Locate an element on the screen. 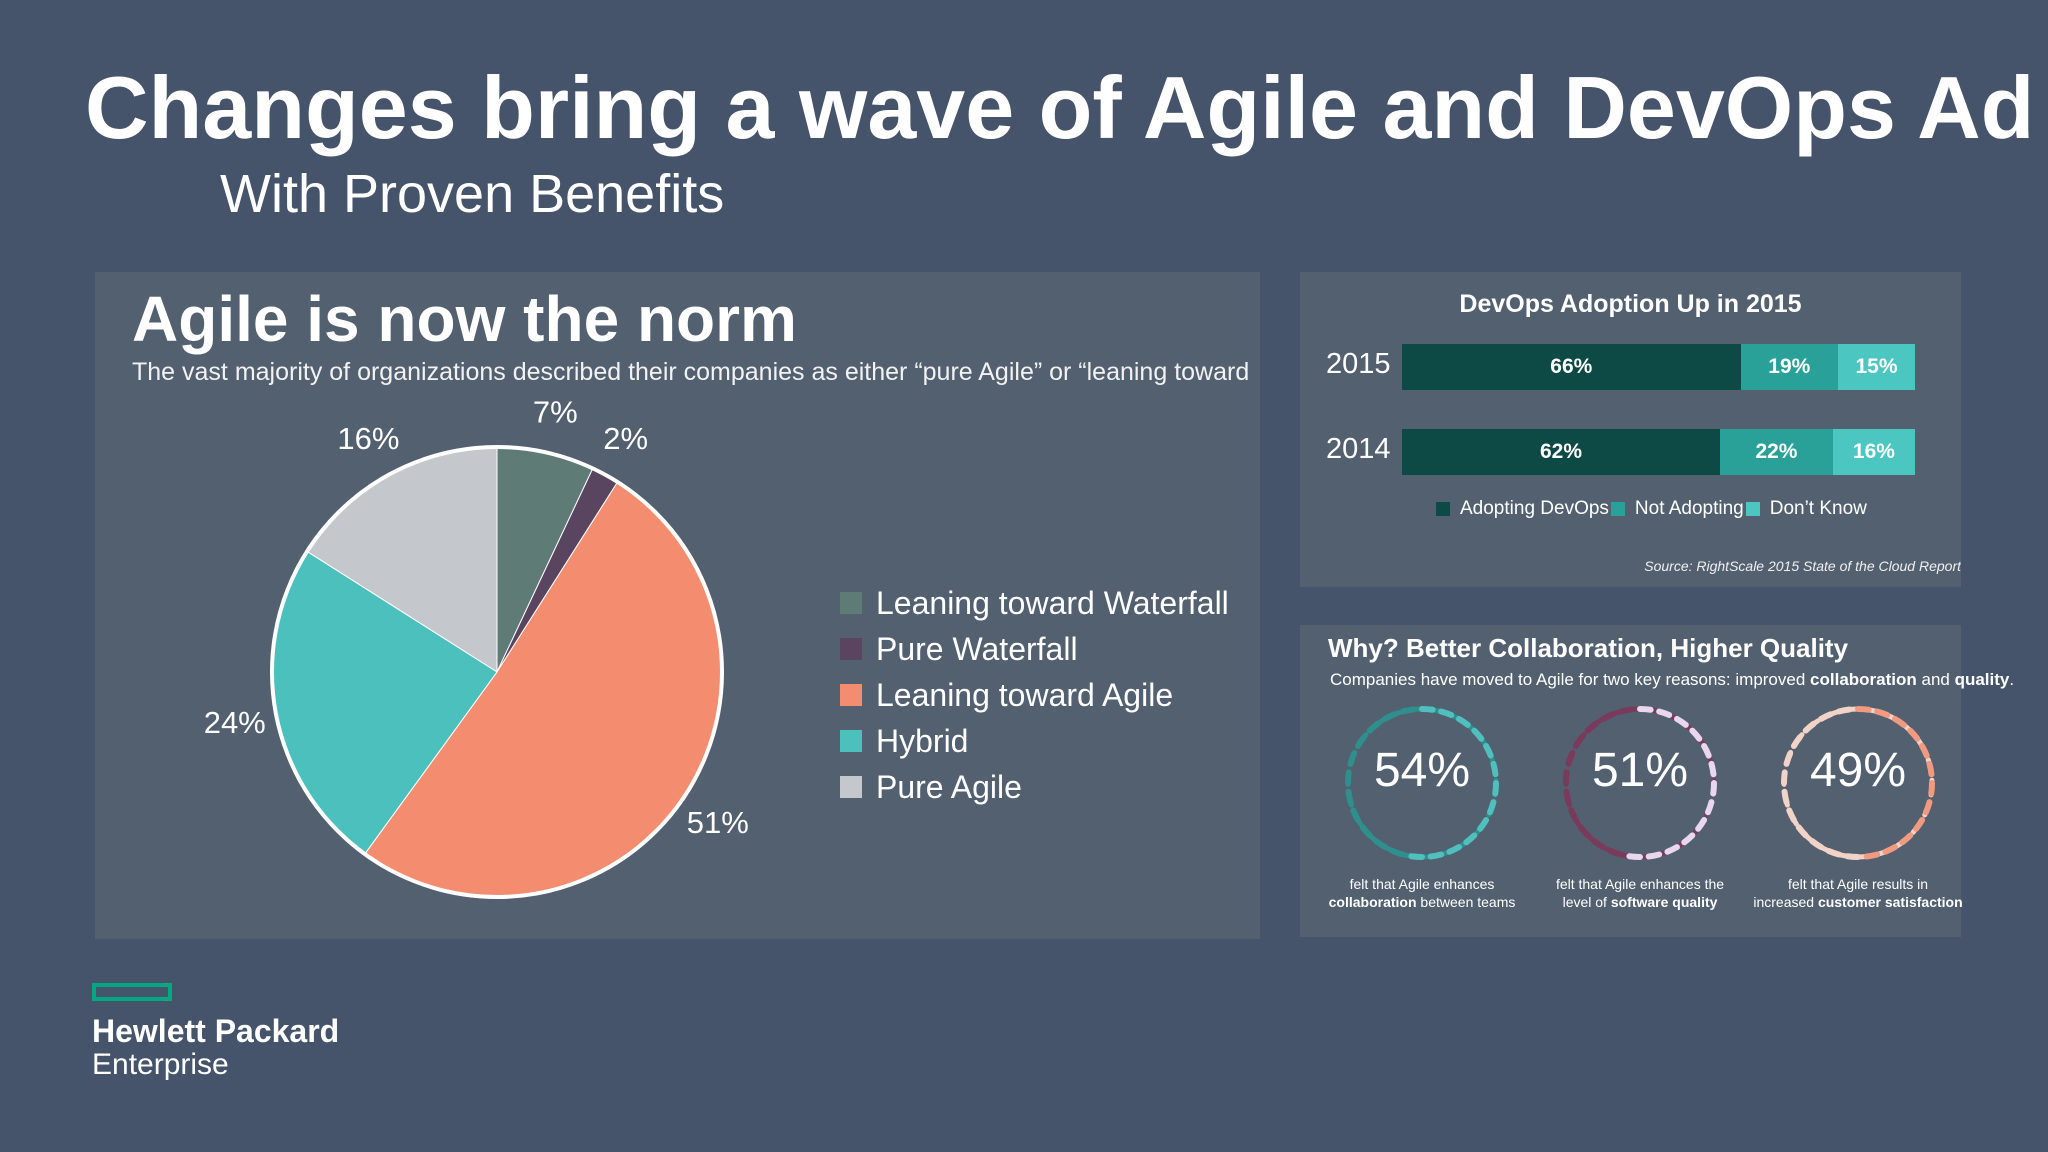 The image size is (2048, 1152). pie-label: 51% is located at coordinates (718, 822).